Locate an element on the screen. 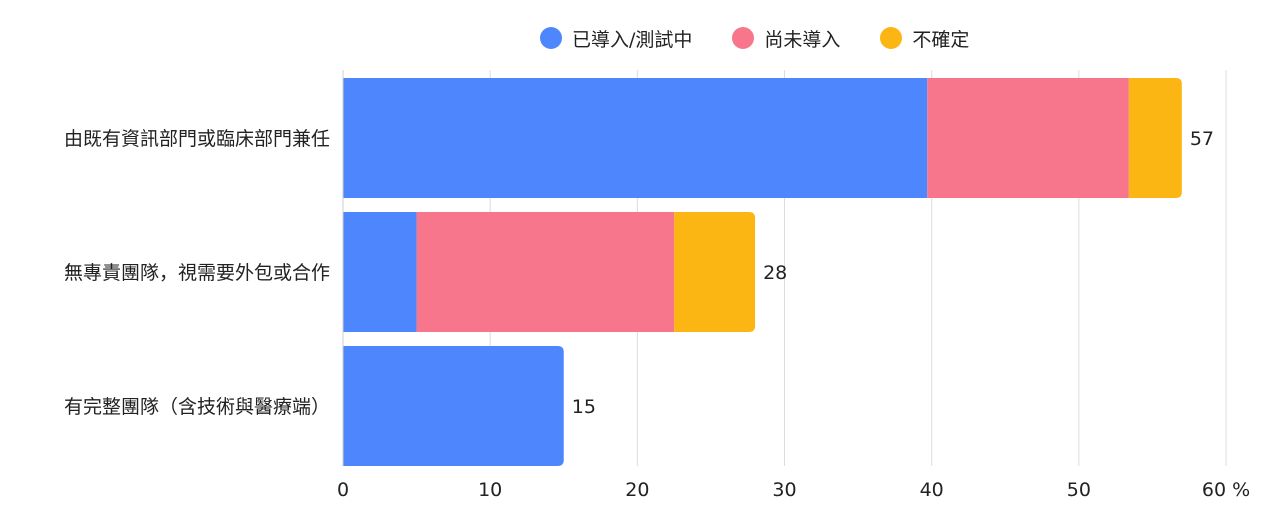  legend-swatch-unsure is located at coordinates (891, 38).